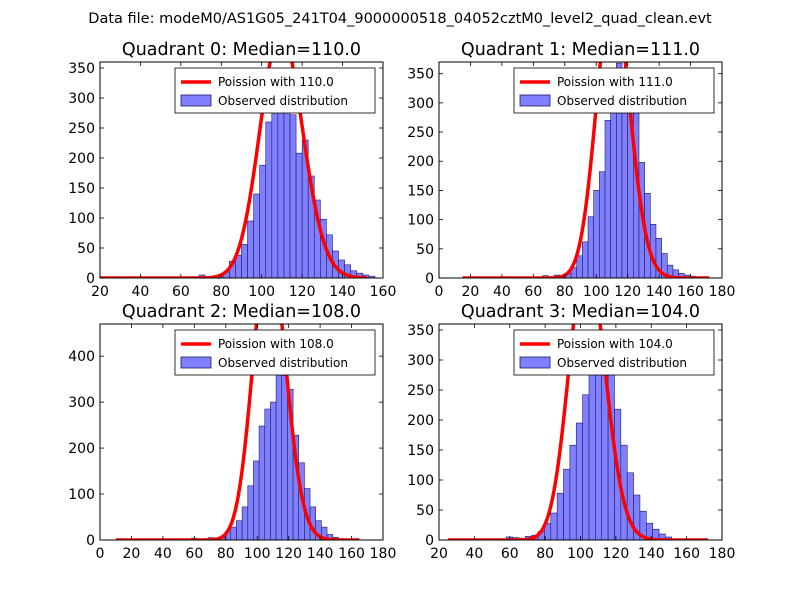 This screenshot has width=800, height=600. I want to click on y-tick-label: 50, so click(425, 511).